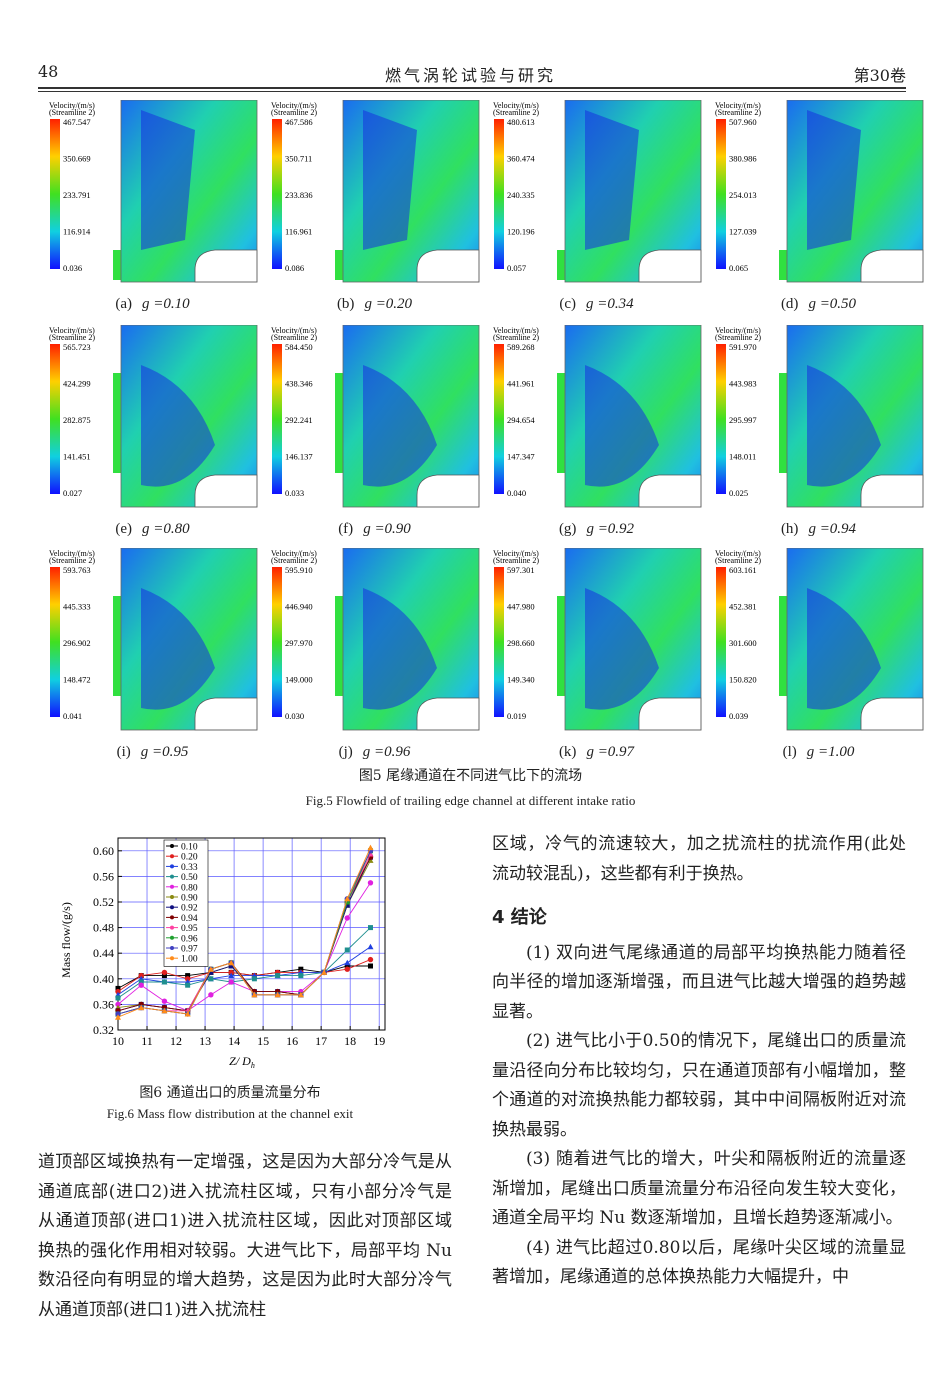 This screenshot has width=941, height=1381. What do you see at coordinates (374, 529) in the screenshot?
I see `panel-caption: (f) g =0.90` at bounding box center [374, 529].